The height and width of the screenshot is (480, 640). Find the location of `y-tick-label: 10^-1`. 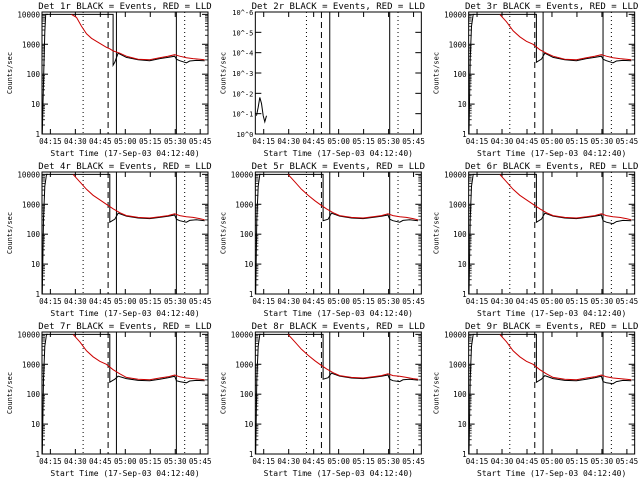

y-tick-label: 10^-1 is located at coordinates (242, 115).